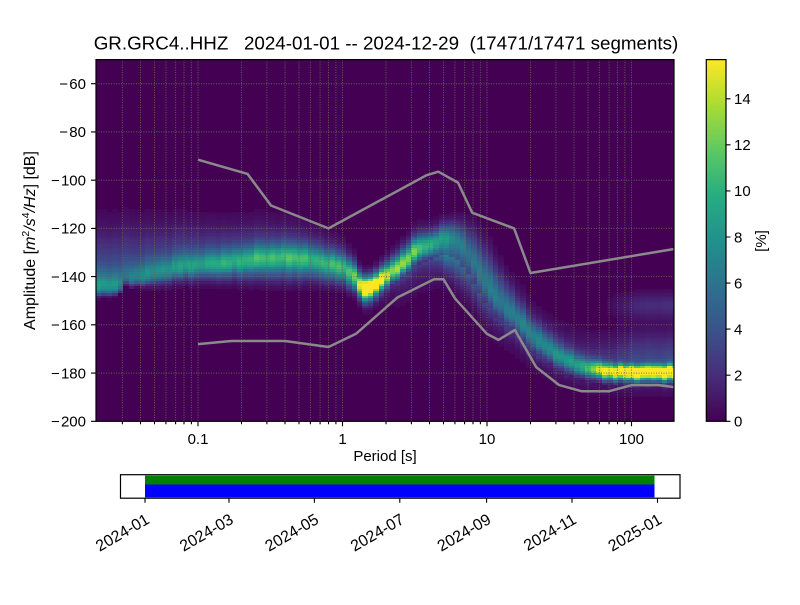 The image size is (800, 605). I want to click on svg-text: − 180, so click(68, 373).